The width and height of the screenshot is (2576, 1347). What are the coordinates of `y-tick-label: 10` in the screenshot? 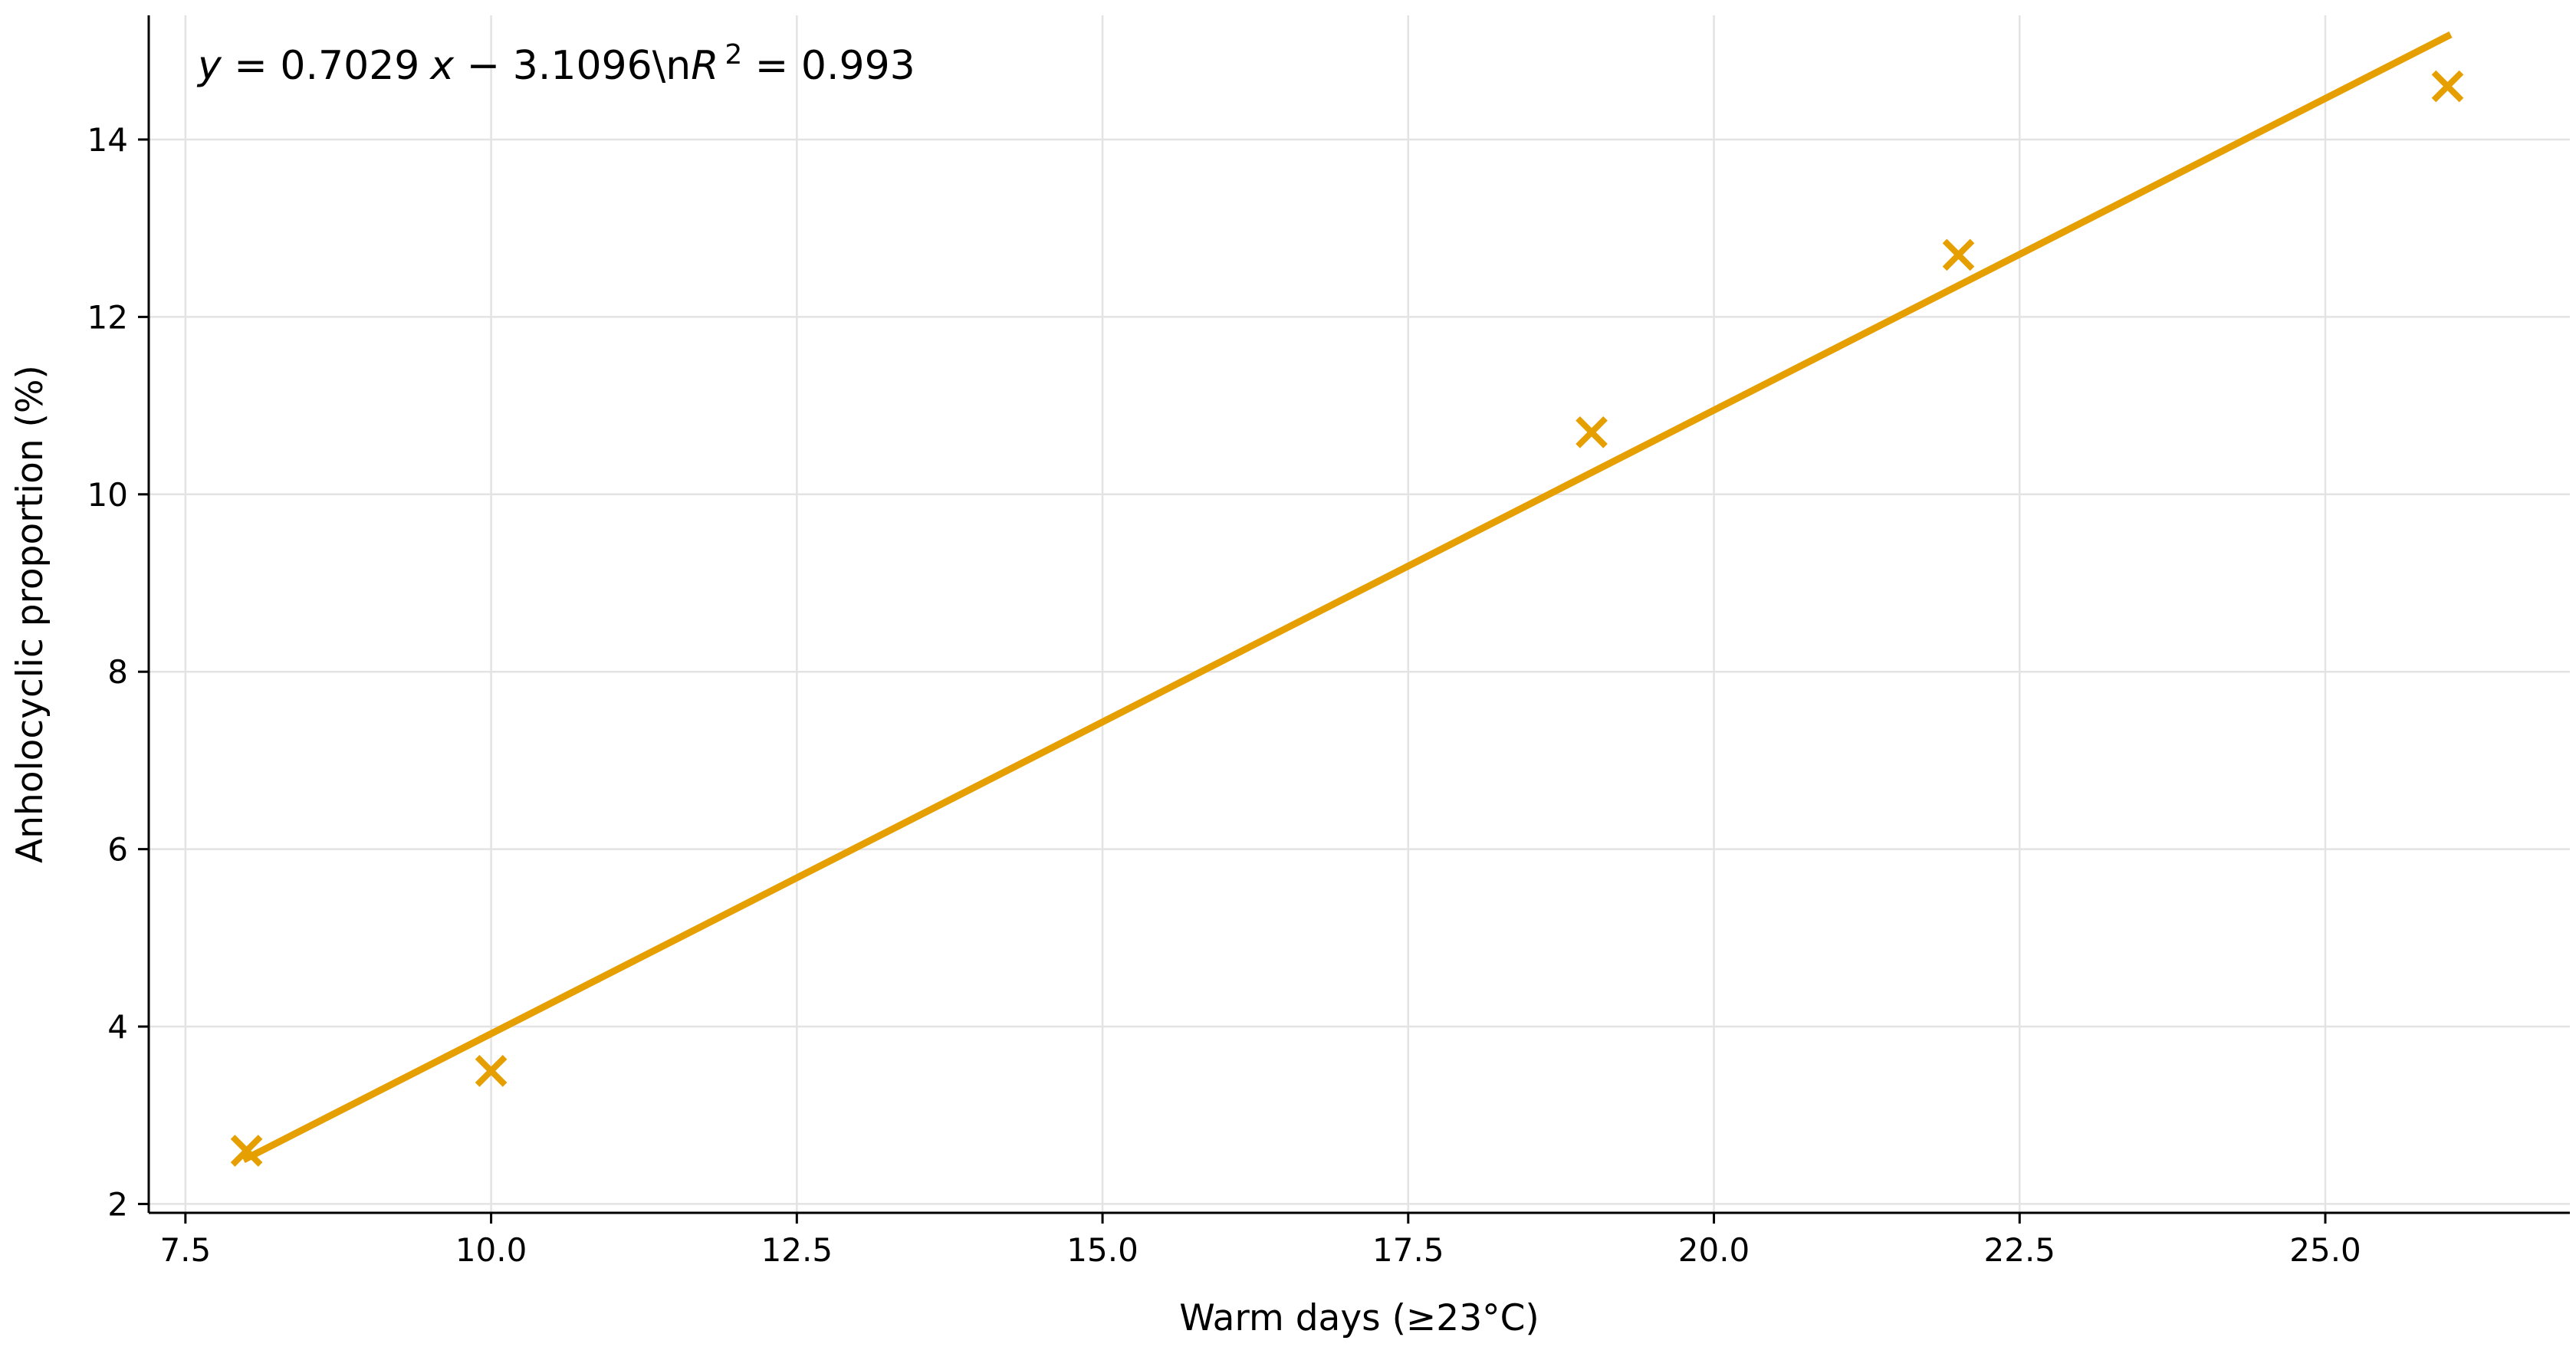 It's located at (108, 495).